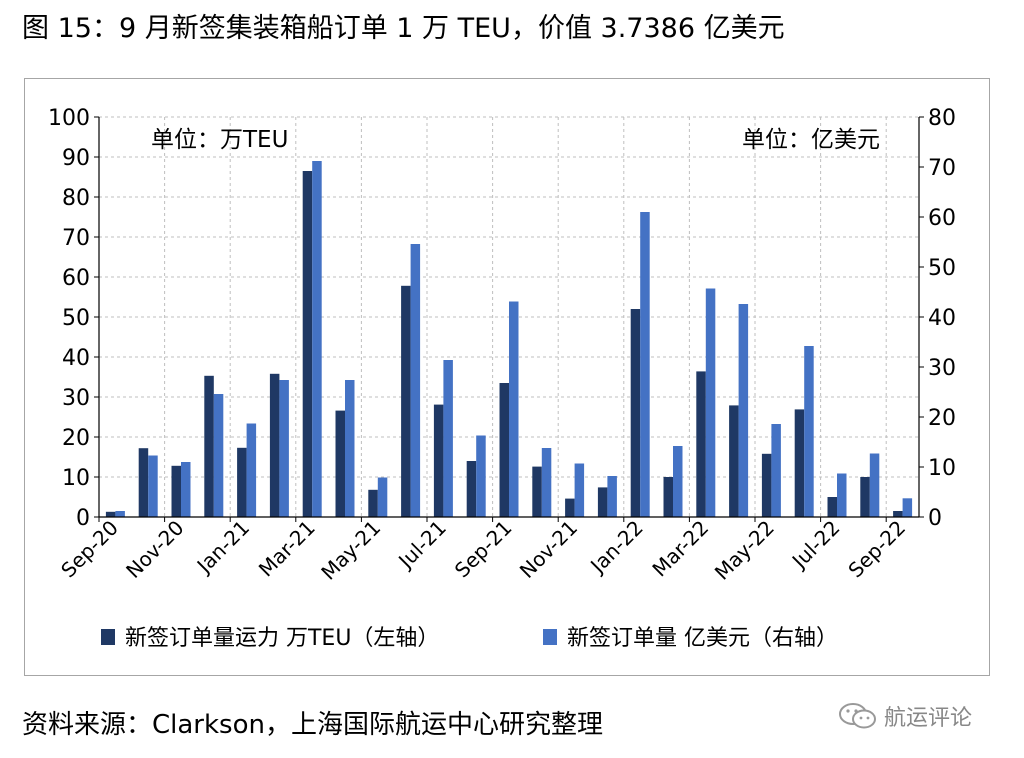  What do you see at coordinates (76, 398) in the screenshot?
I see `left-tick-label: 30` at bounding box center [76, 398].